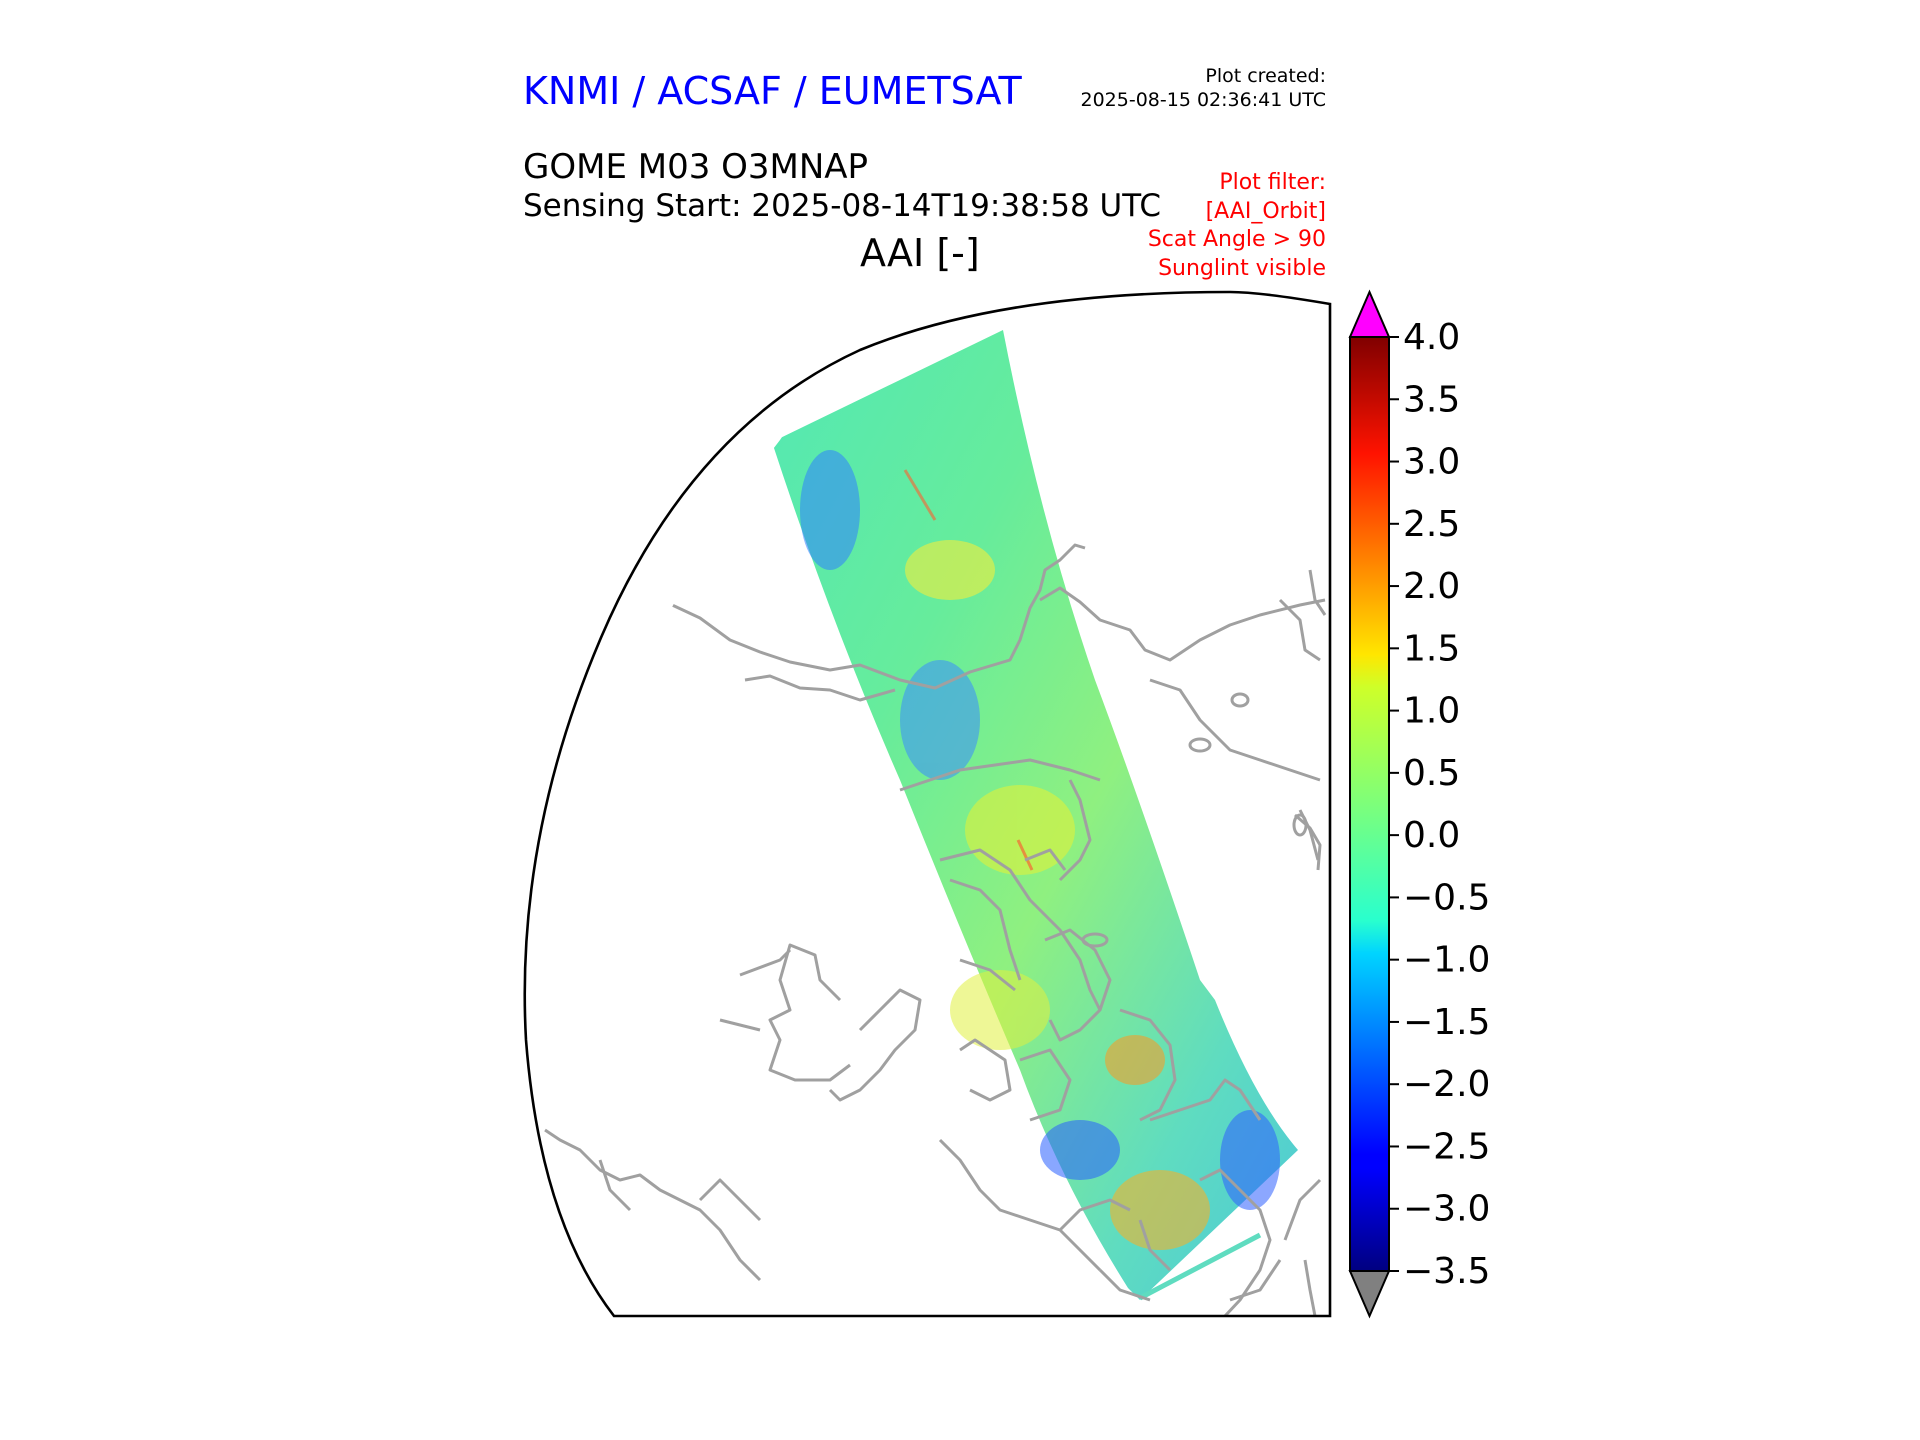 This screenshot has height=1440, width=1920. I want to click on plot-filter-item: Scat Angle > 90, so click(1236, 239).